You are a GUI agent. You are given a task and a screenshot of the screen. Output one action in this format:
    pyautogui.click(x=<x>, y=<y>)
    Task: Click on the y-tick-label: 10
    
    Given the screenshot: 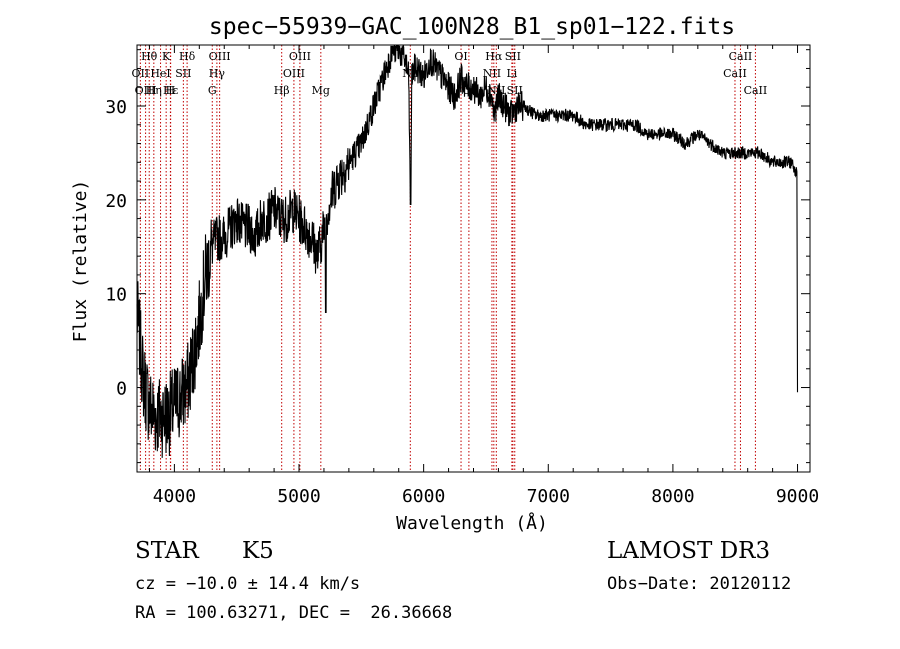 What is the action you would take?
    pyautogui.click(x=116, y=295)
    